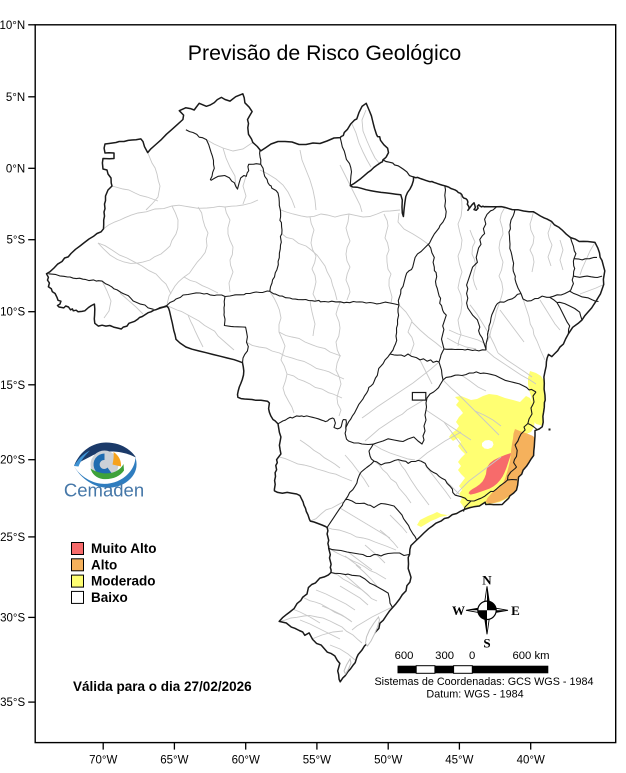 This screenshot has height=773, width=626. I want to click on svg-text: 45°W, so click(459, 761).